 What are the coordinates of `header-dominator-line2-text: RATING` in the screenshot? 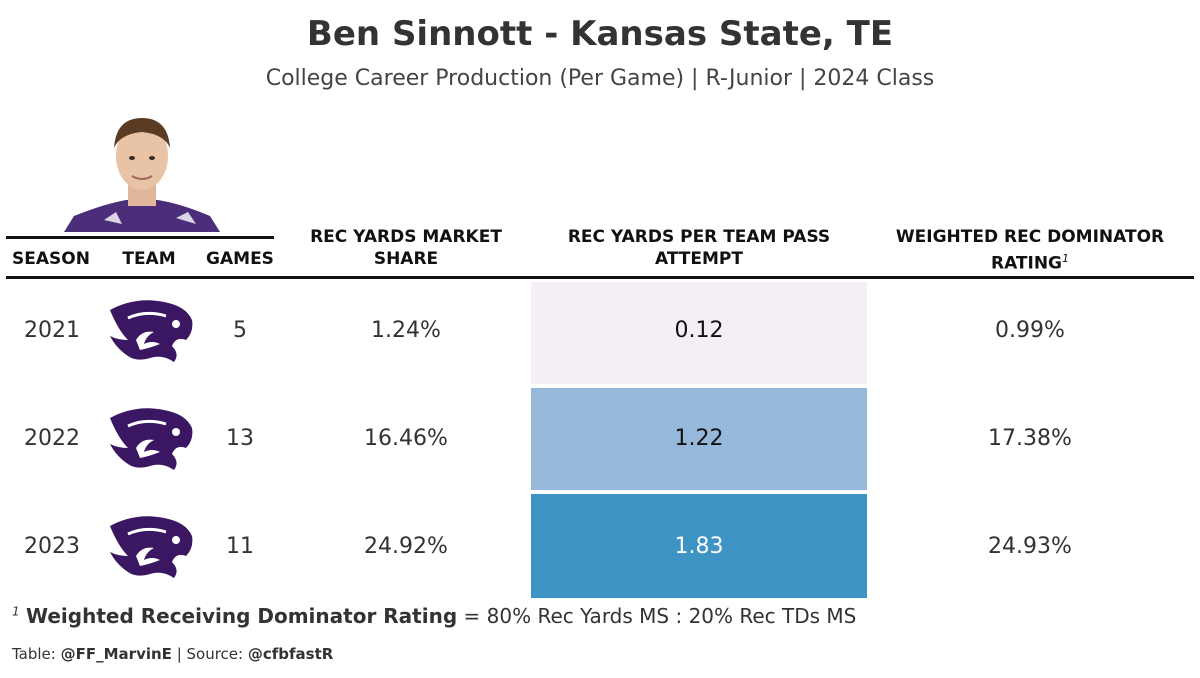 It's located at (1026, 263).